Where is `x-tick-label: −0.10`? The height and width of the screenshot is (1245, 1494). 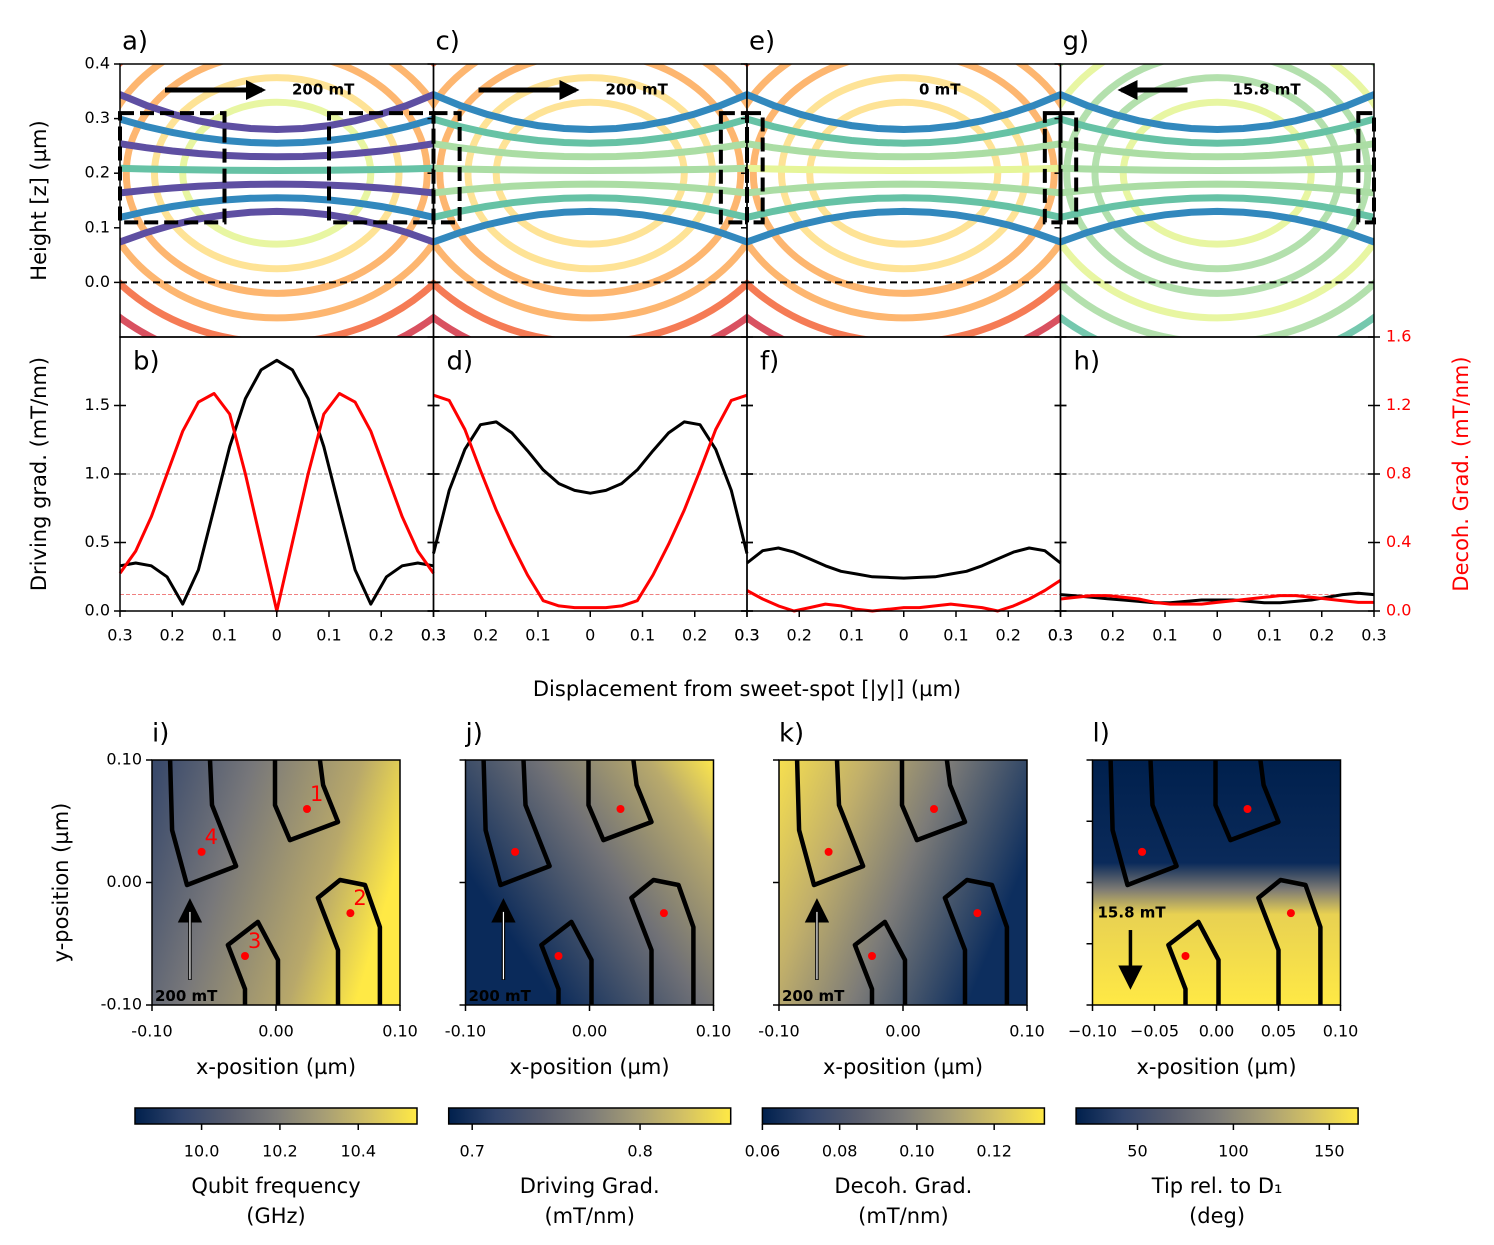 x-tick-label: −0.10 is located at coordinates (1092, 1031).